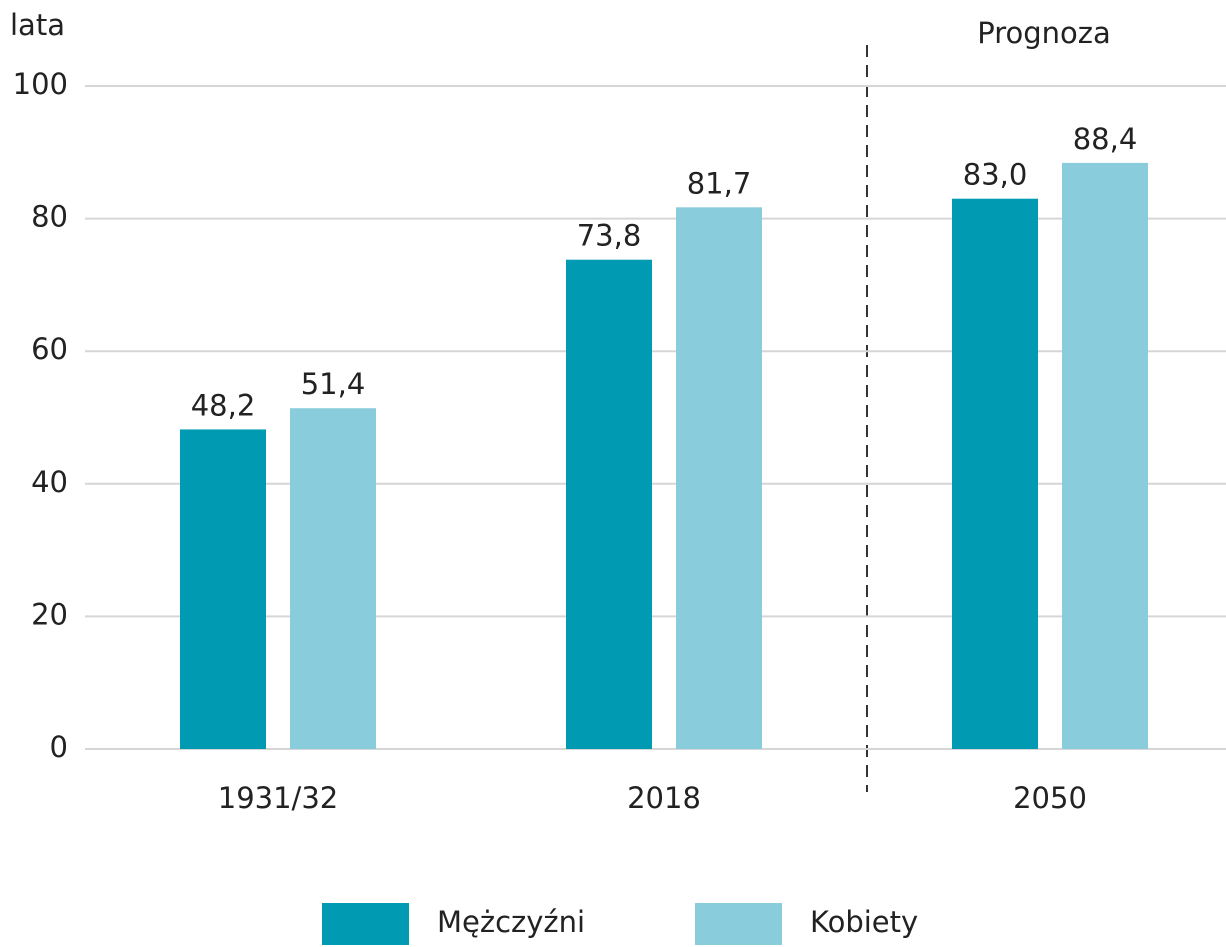 The height and width of the screenshot is (947, 1226). Describe the element at coordinates (1050, 798) in the screenshot. I see `x-tick-label: 2050` at that location.